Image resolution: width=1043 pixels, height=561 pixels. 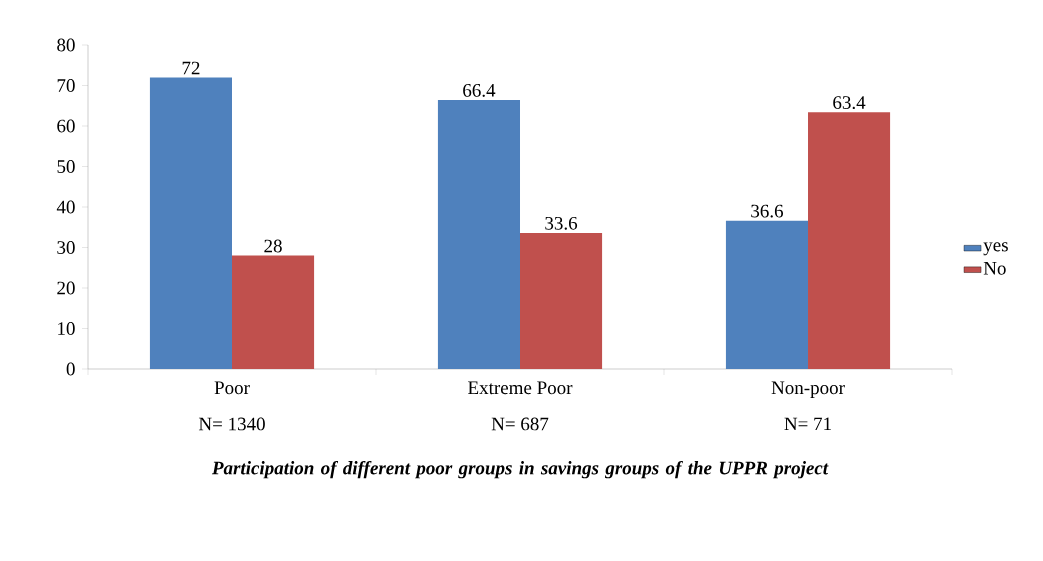 I want to click on data-label: 33.6, so click(x=561, y=223).